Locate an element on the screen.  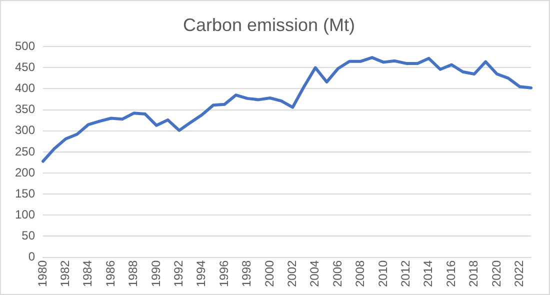
x-tick-label: 2014 is located at coordinates (428, 274).